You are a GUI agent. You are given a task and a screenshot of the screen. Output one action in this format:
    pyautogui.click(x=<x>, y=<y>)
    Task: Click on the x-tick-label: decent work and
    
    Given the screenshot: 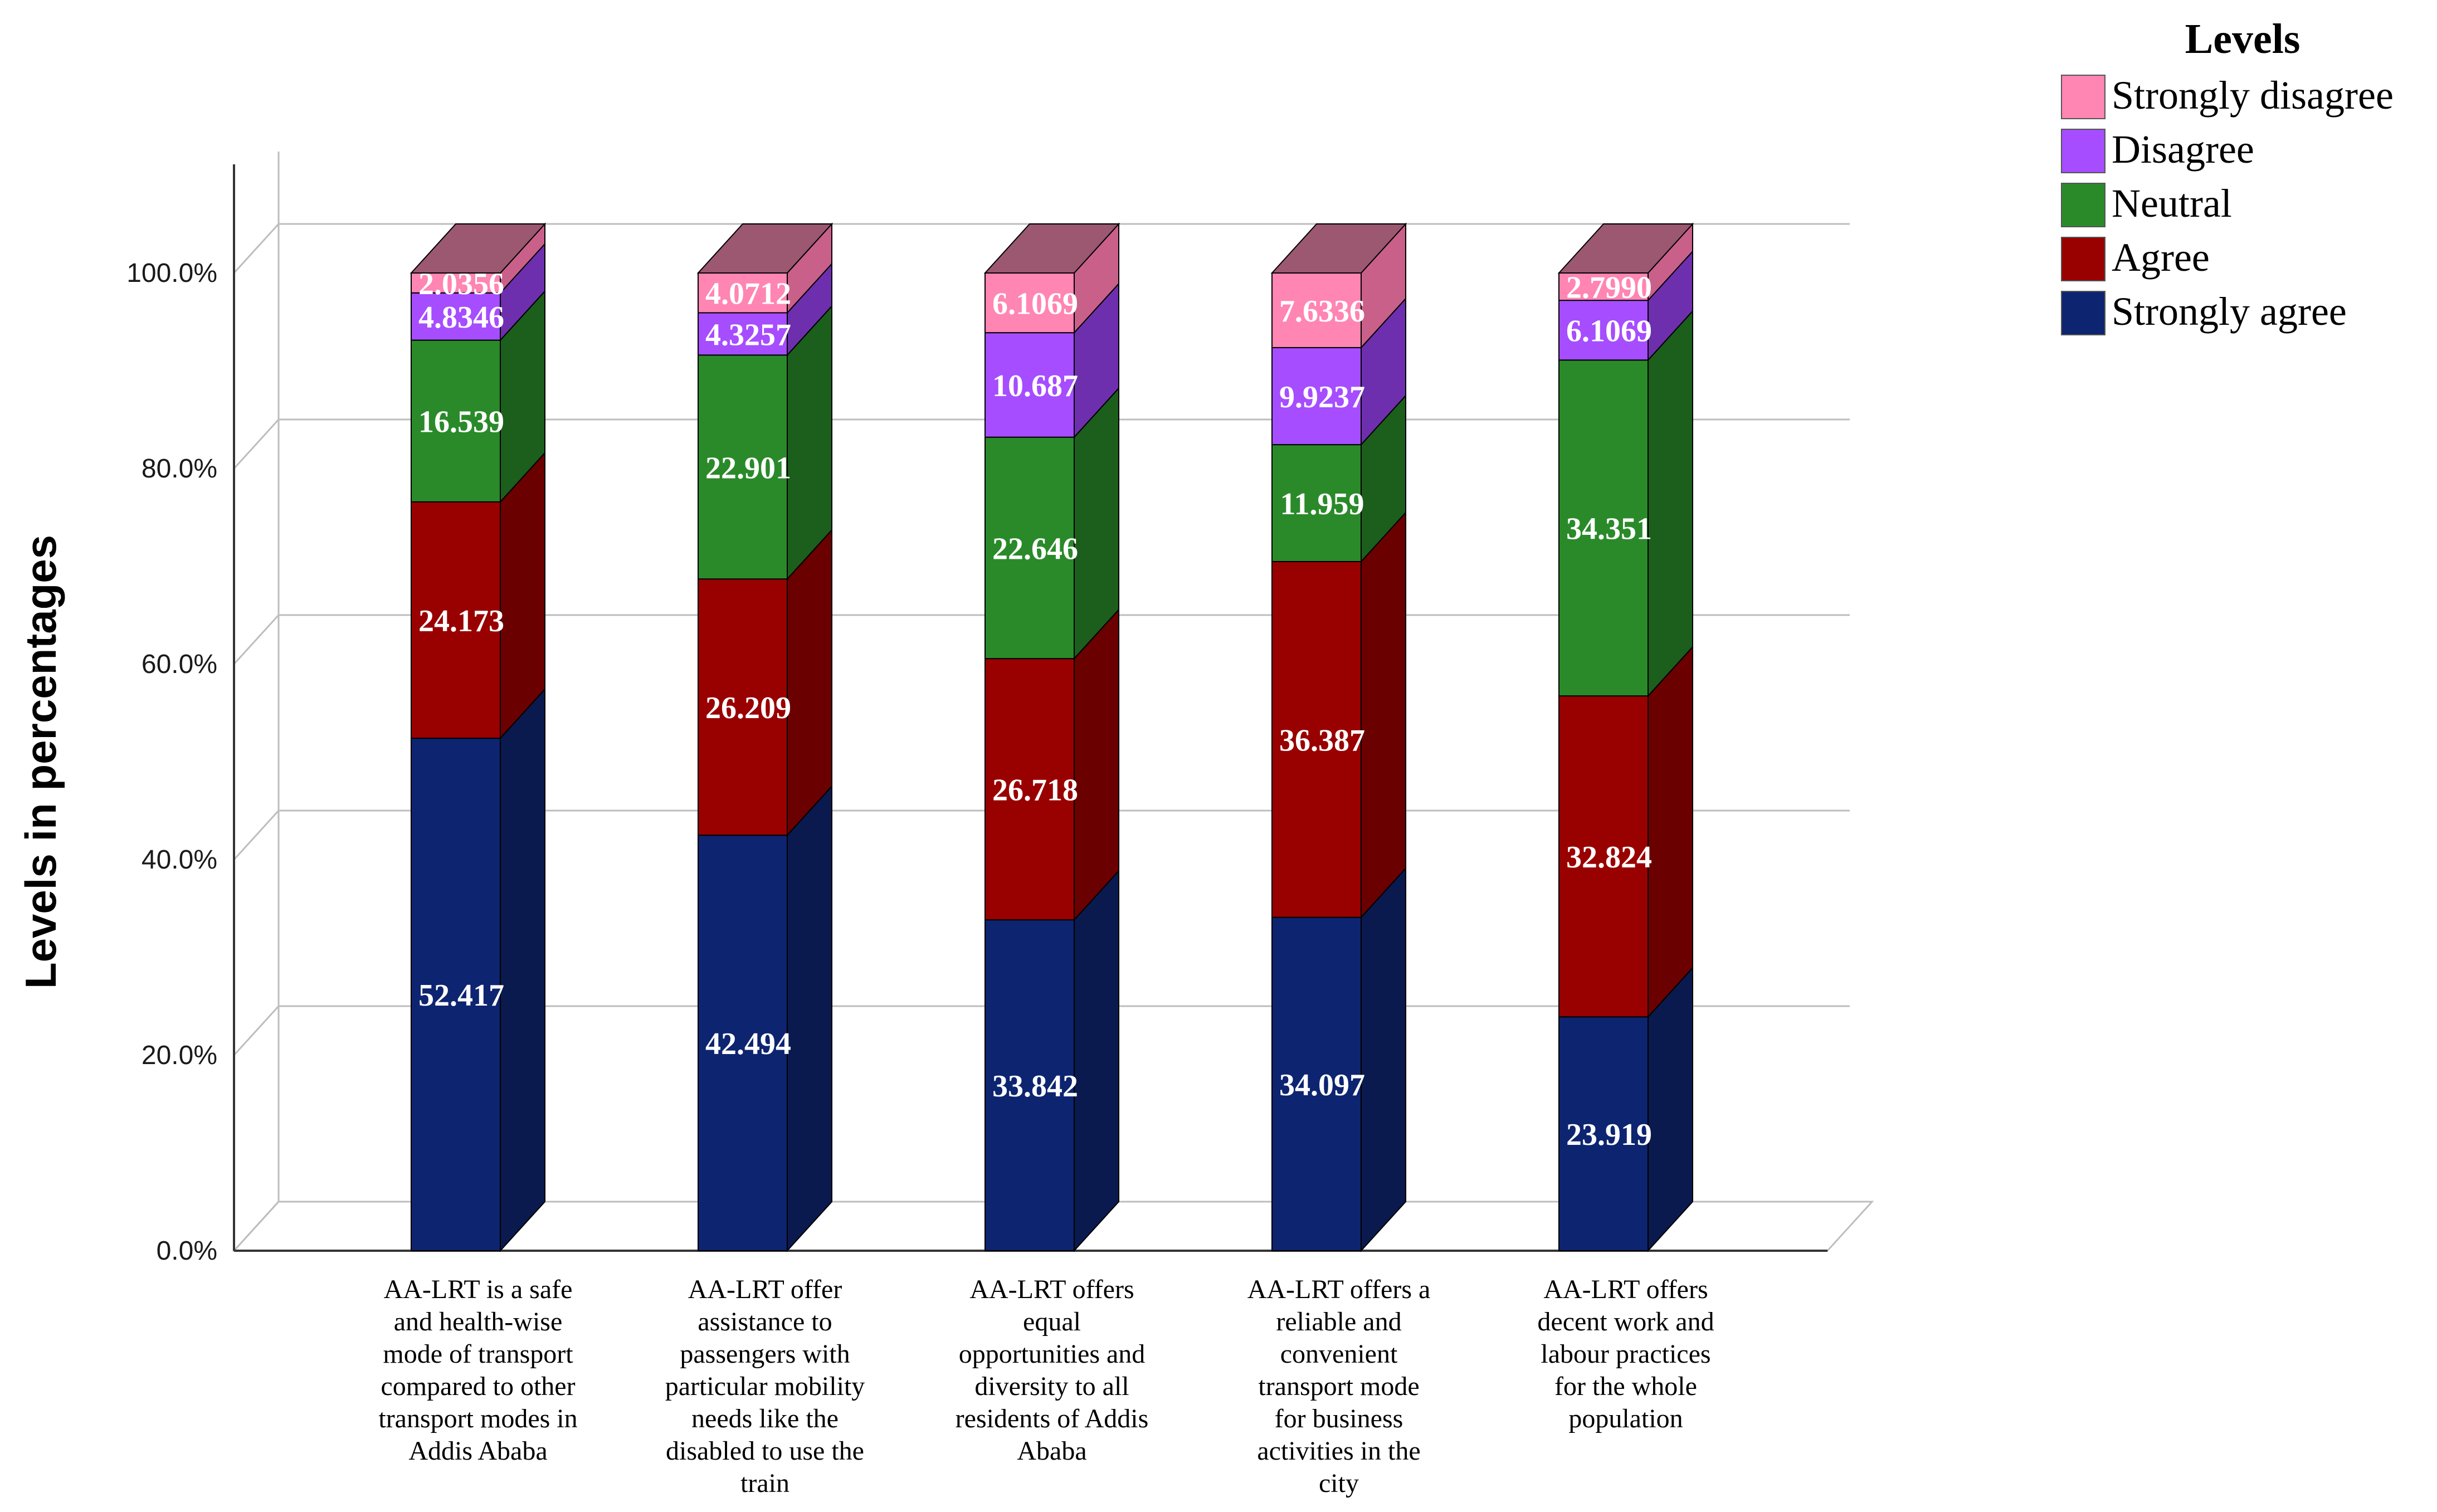 What is the action you would take?
    pyautogui.click(x=1626, y=1322)
    